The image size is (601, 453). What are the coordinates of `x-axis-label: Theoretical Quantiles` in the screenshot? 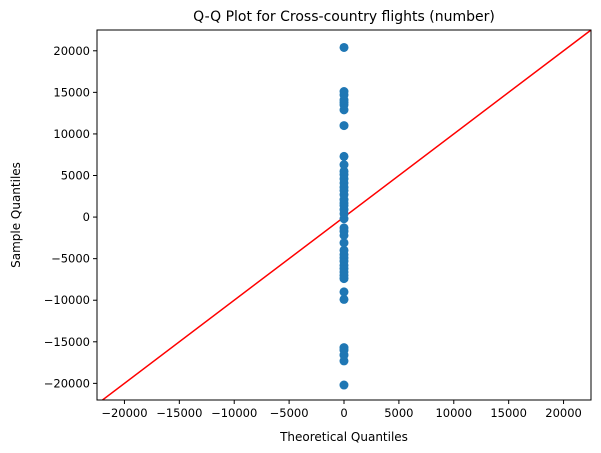 It's located at (343, 437).